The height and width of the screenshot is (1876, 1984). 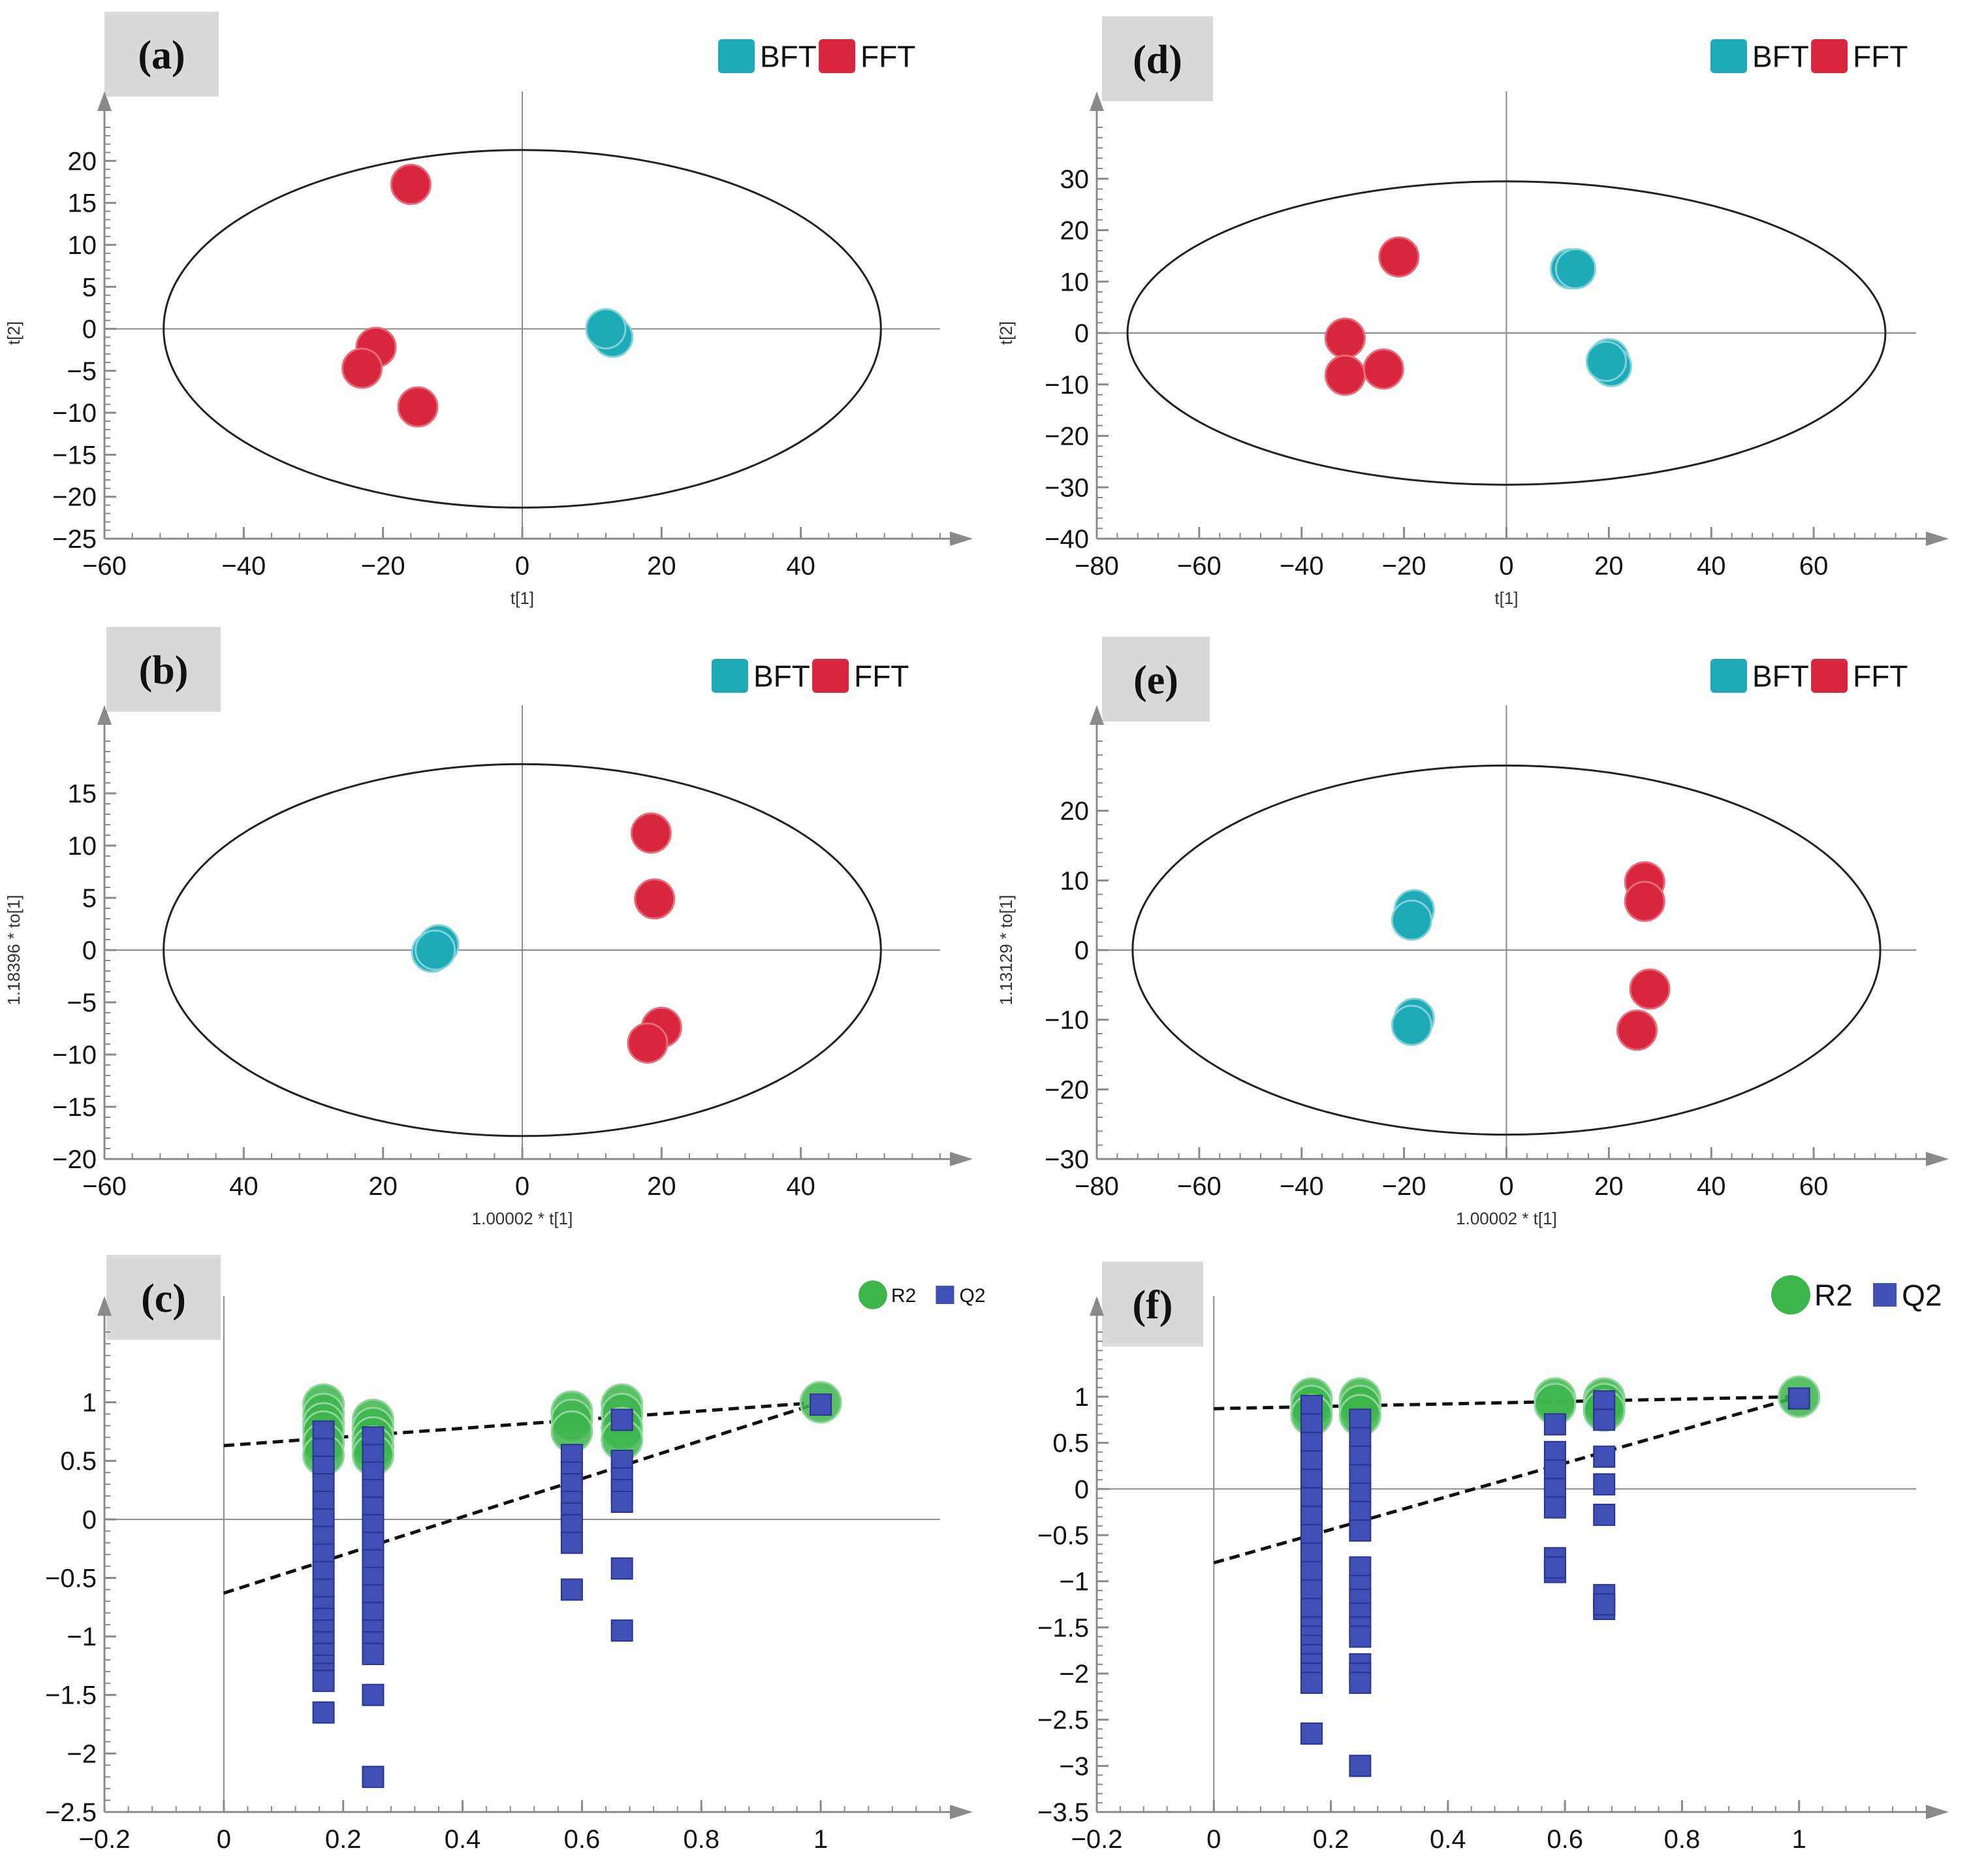 What do you see at coordinates (872, 1294) in the screenshot?
I see `legend-marker-r2` at bounding box center [872, 1294].